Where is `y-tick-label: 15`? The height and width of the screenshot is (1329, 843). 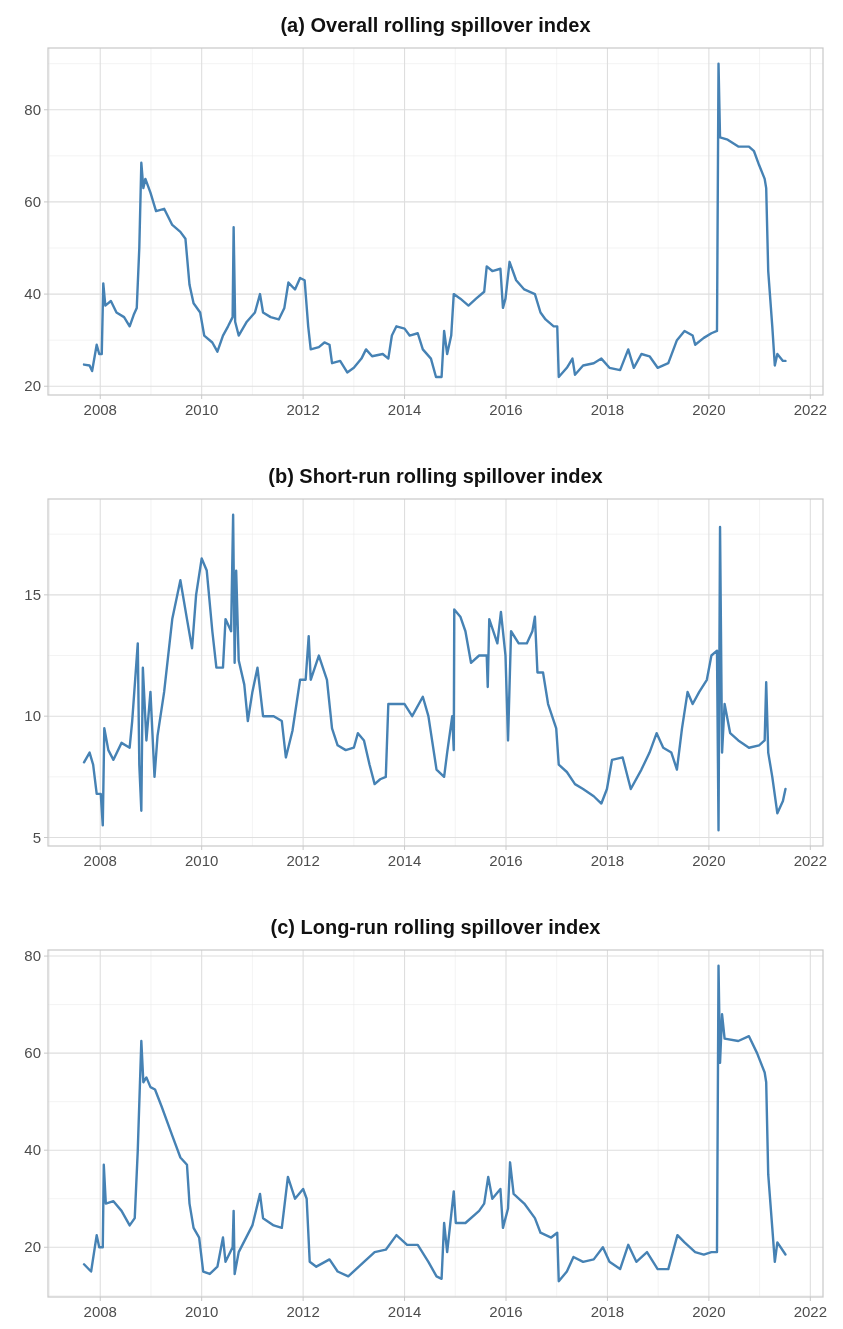 y-tick-label: 15 is located at coordinates (32, 594).